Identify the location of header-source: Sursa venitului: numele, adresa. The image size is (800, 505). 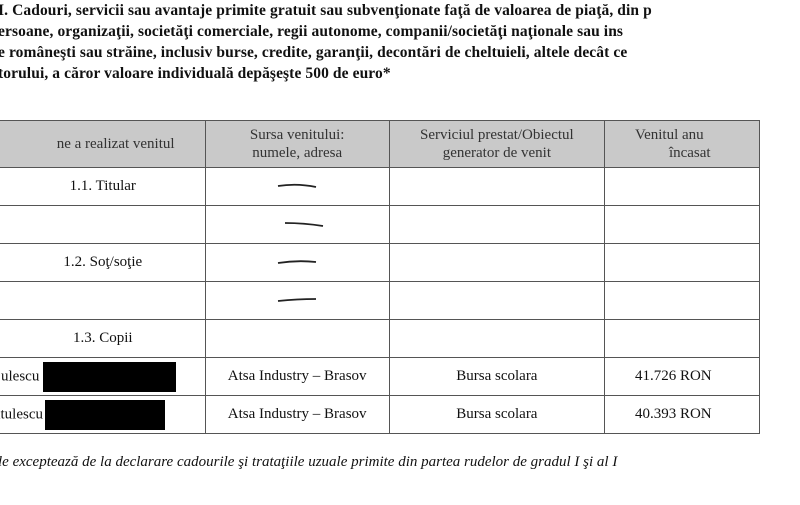
(297, 144).